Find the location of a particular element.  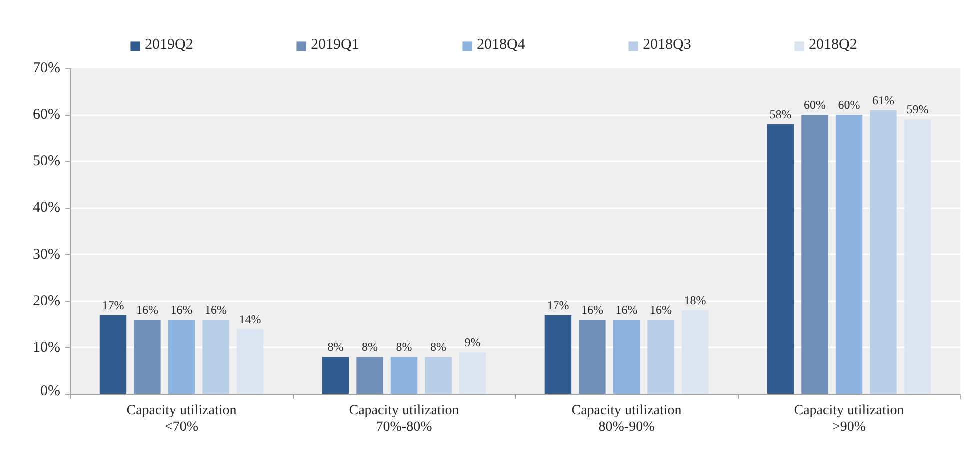

y-tick-label: 10% is located at coordinates (47, 348).